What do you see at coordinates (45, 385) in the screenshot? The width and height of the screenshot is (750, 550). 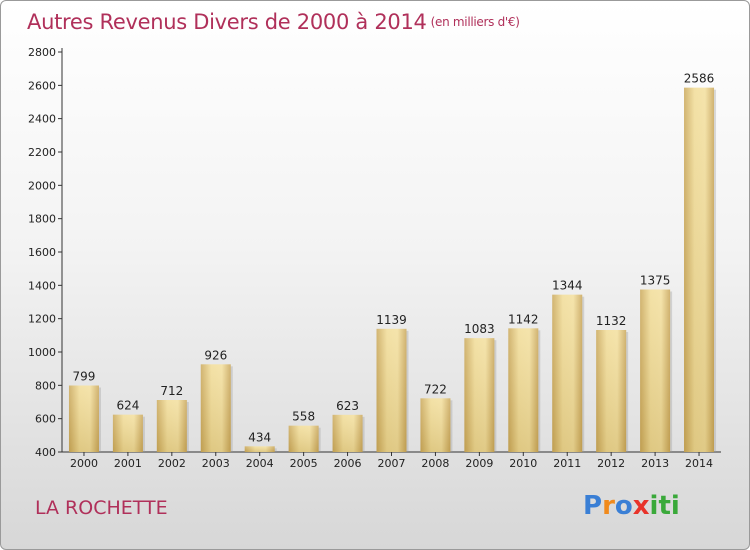 I see `y-tick-label: 800` at bounding box center [45, 385].